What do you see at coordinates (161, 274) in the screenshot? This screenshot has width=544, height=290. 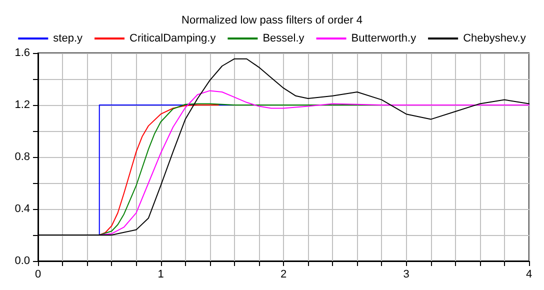 I see `x-tick-label: 1` at bounding box center [161, 274].